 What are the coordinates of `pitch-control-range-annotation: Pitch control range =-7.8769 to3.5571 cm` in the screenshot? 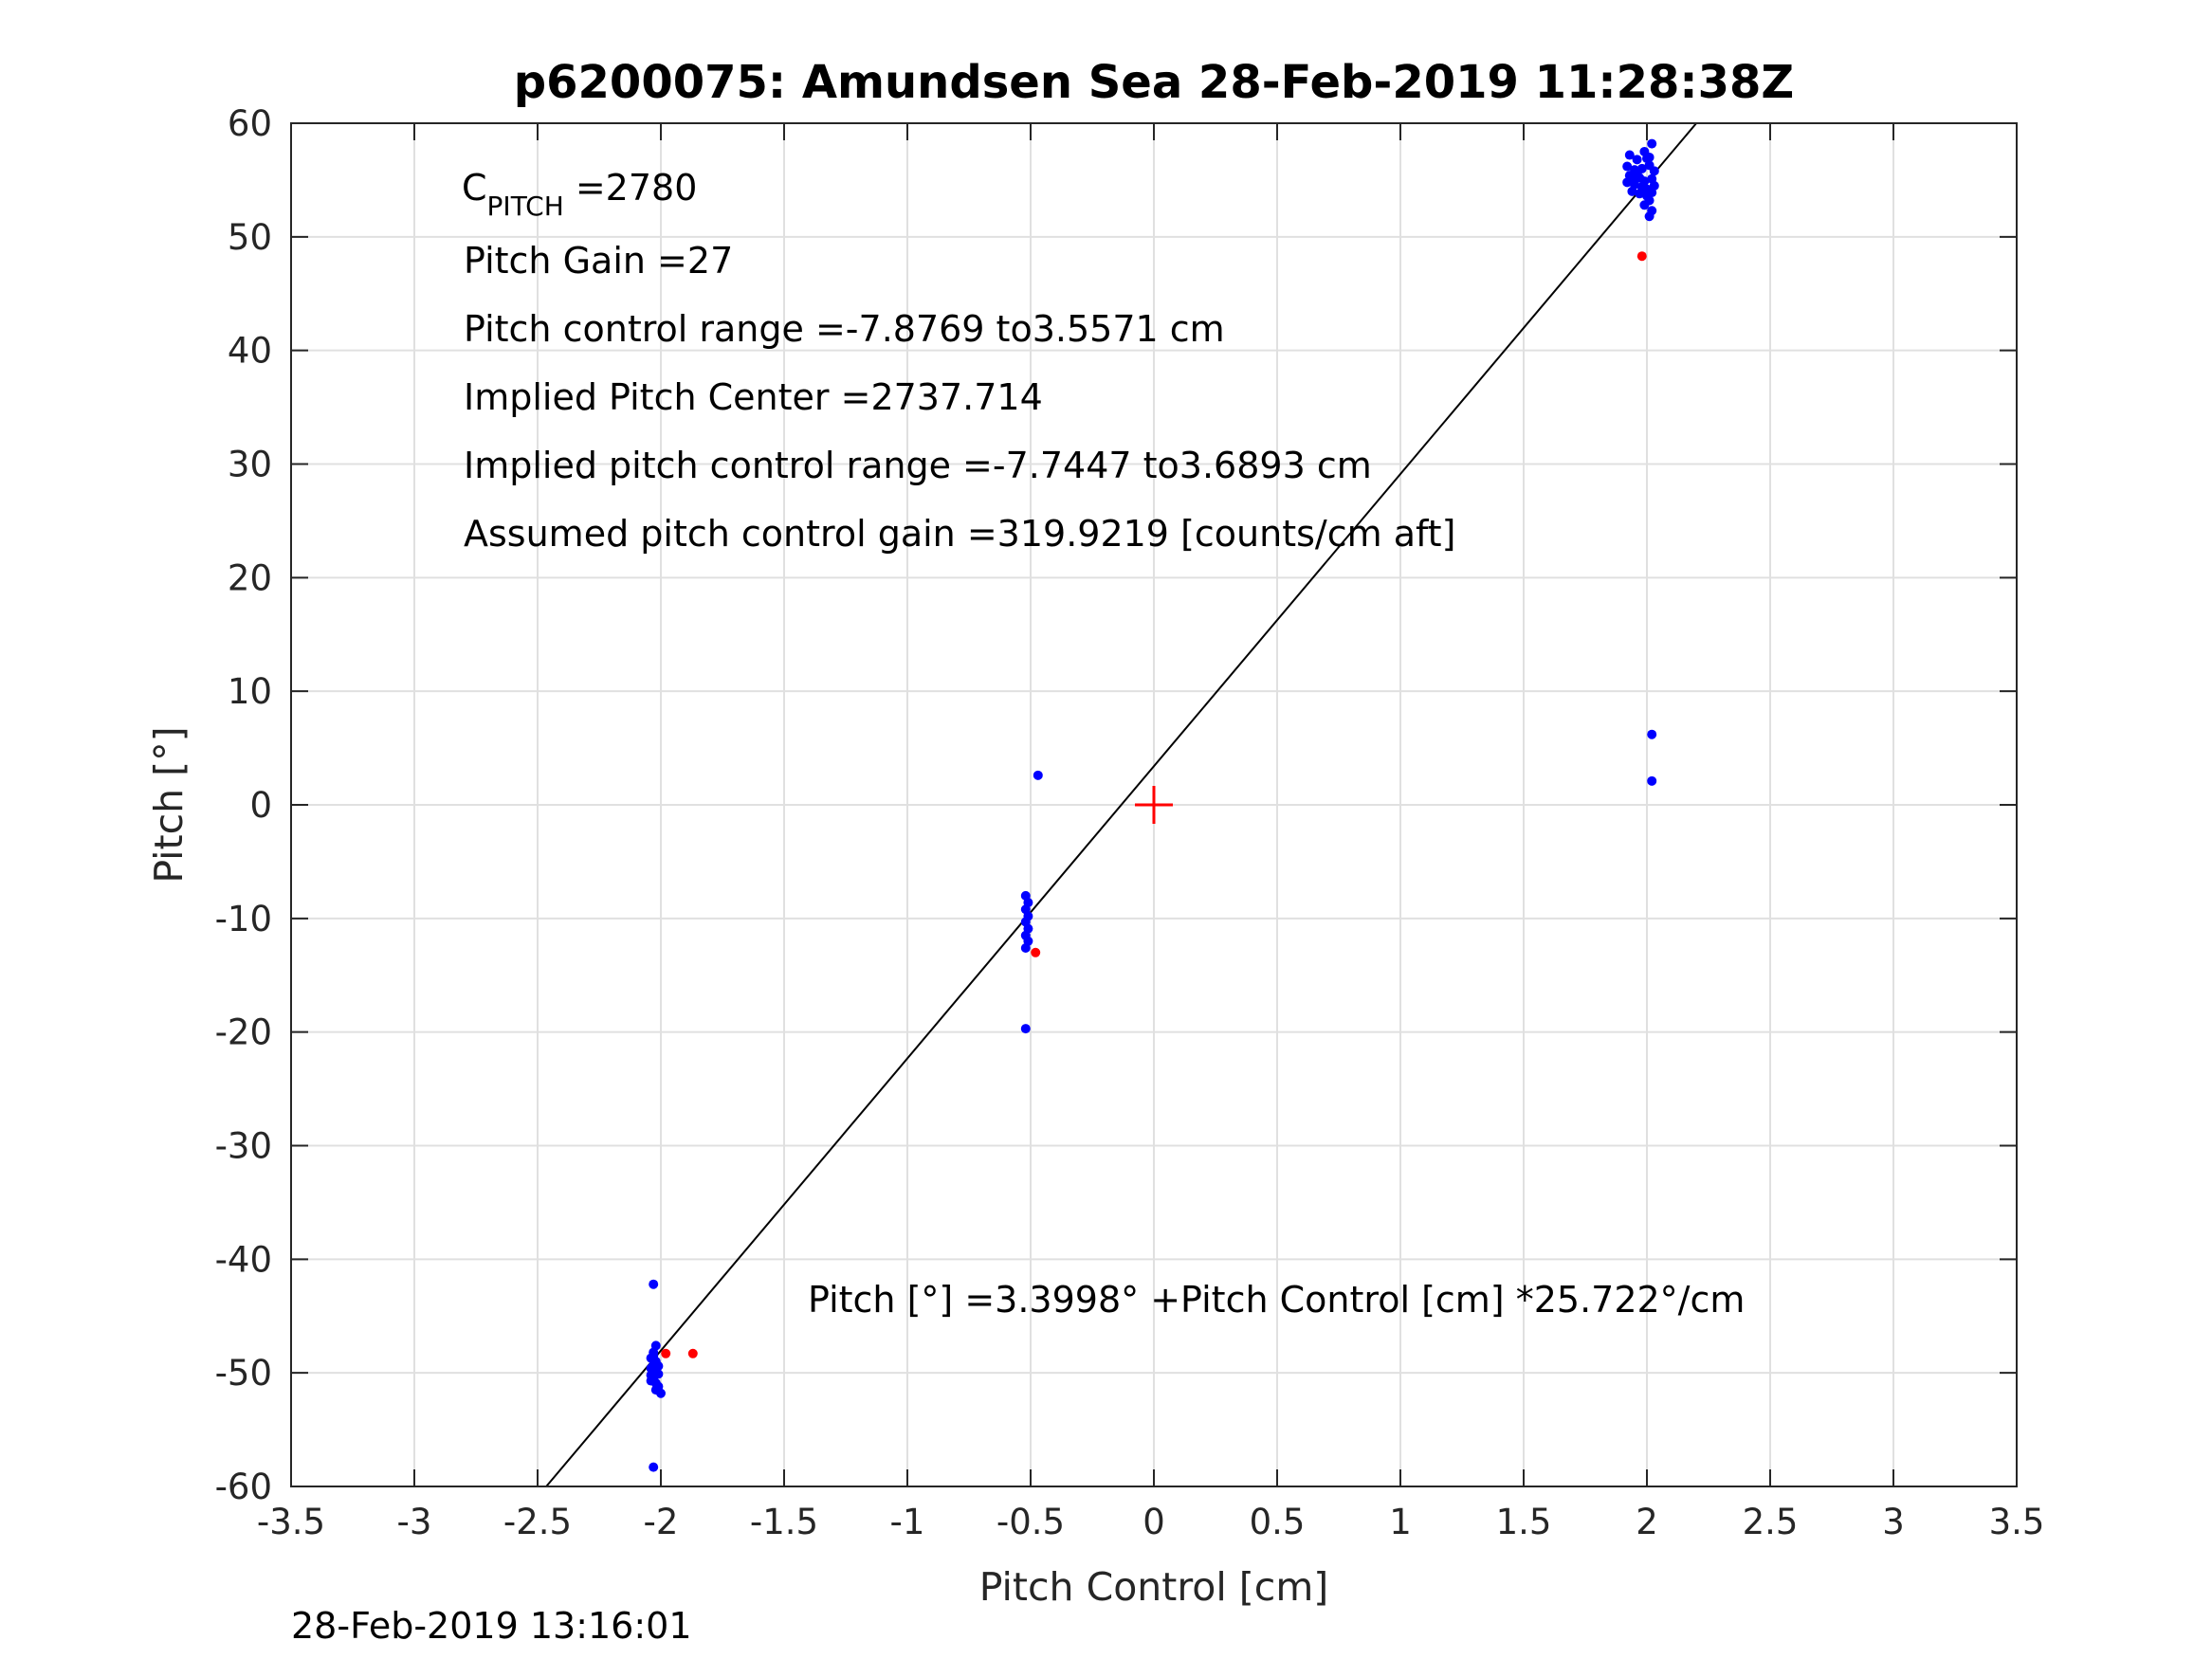 It's located at (844, 329).